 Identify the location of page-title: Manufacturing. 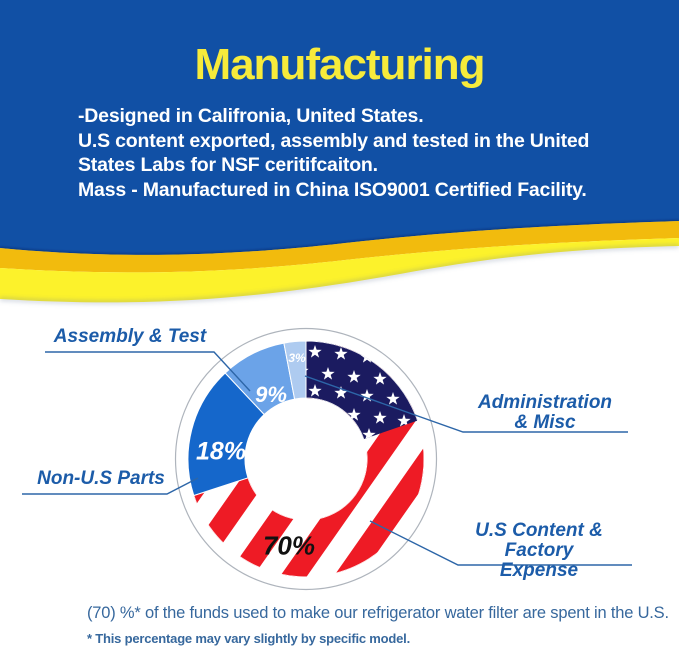
(339, 64).